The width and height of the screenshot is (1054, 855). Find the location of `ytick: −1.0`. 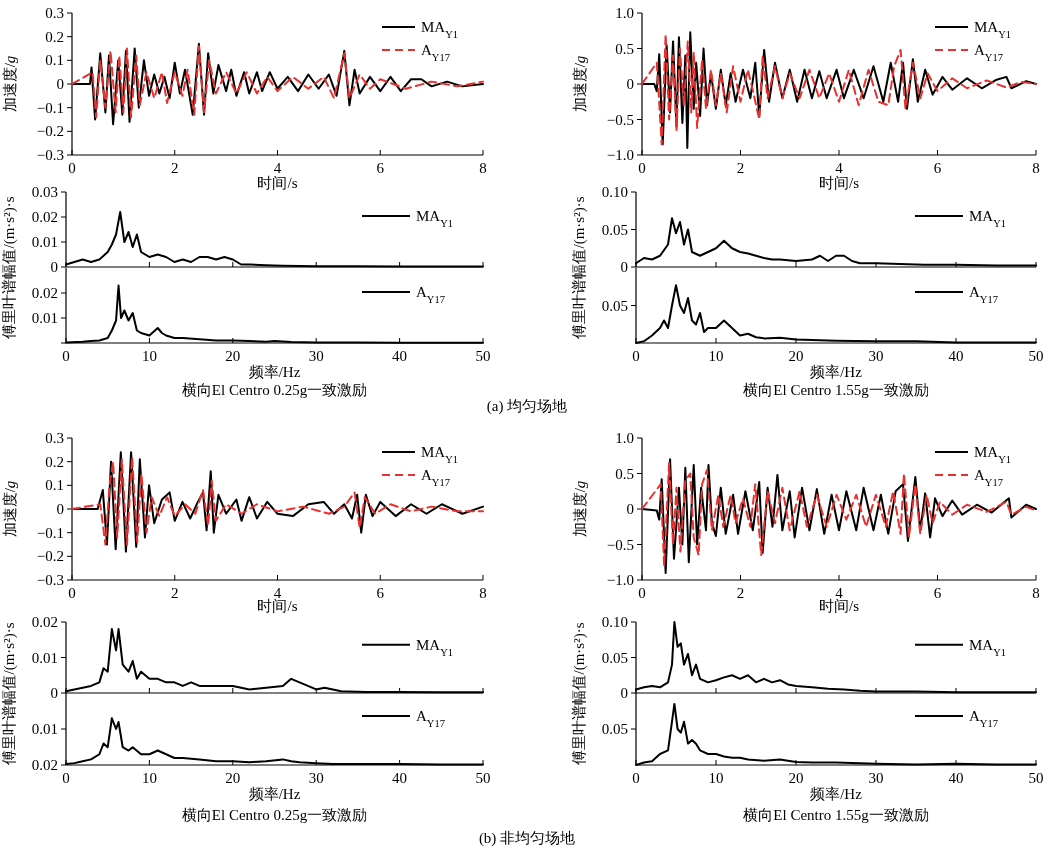

ytick: −1.0 is located at coordinates (620, 155).